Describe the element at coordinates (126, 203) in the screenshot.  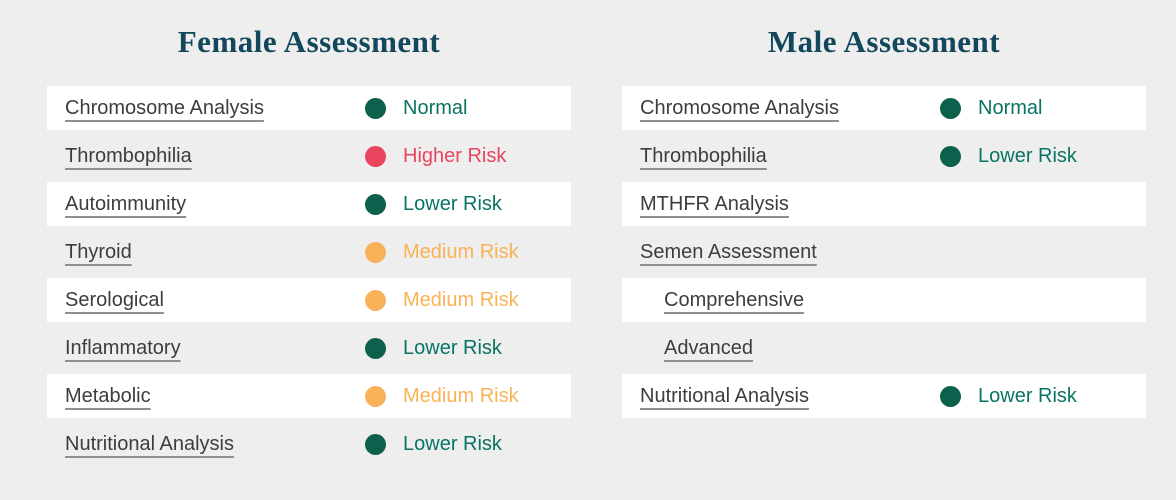
I see `test-link: Autoimmunity` at that location.